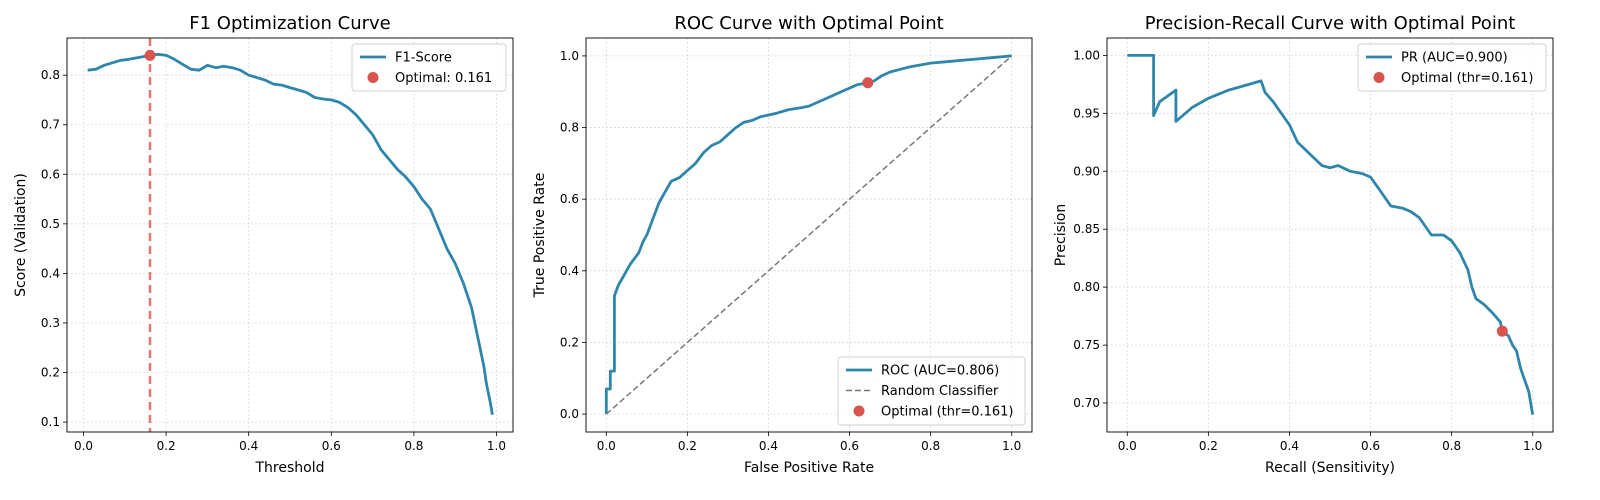 Image resolution: width=1600 pixels, height=500 pixels. What do you see at coordinates (1086, 403) in the screenshot?
I see `y-tick-label: 0.70` at bounding box center [1086, 403].